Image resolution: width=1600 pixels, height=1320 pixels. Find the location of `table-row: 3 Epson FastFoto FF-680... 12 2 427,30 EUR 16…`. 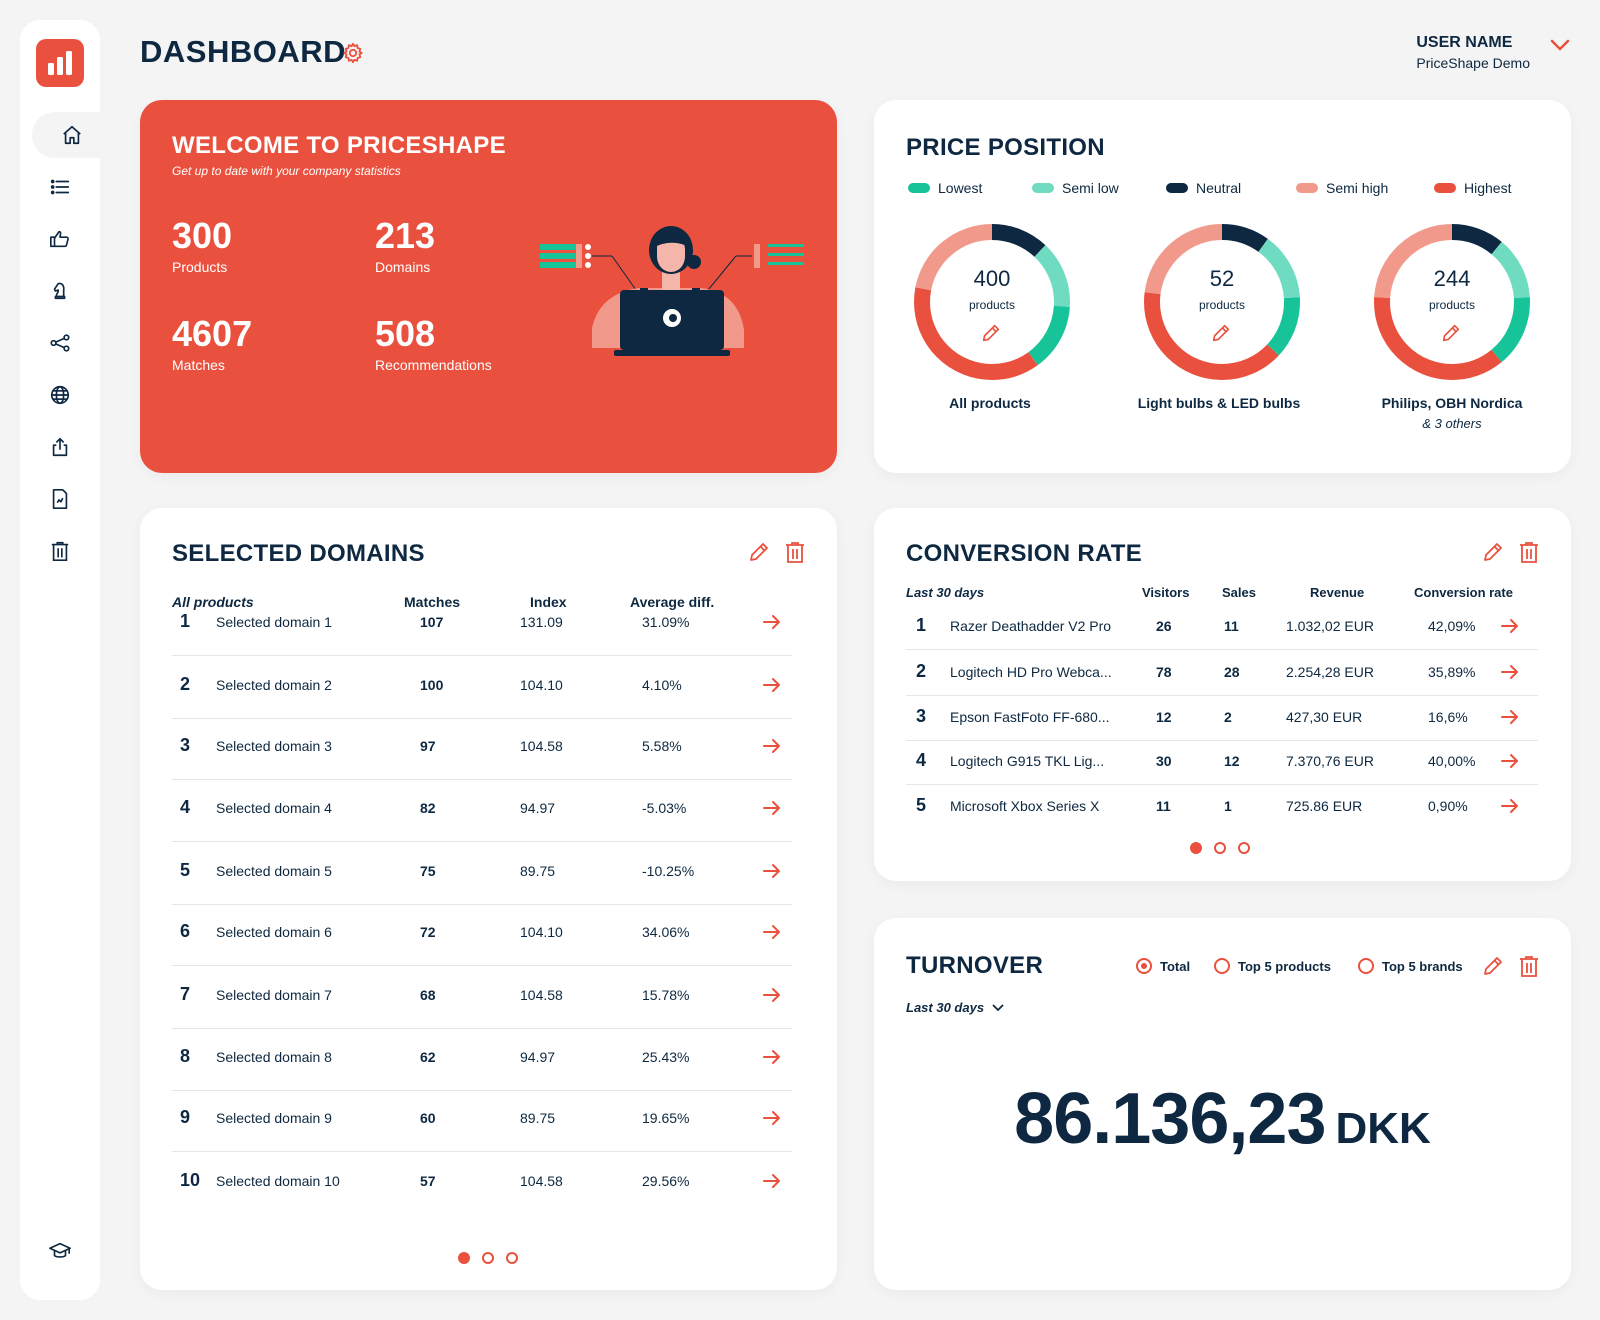

table-row: 3 Epson FastFoto FF-680... 12 2 427,30 EUR 16… is located at coordinates (1222, 718).